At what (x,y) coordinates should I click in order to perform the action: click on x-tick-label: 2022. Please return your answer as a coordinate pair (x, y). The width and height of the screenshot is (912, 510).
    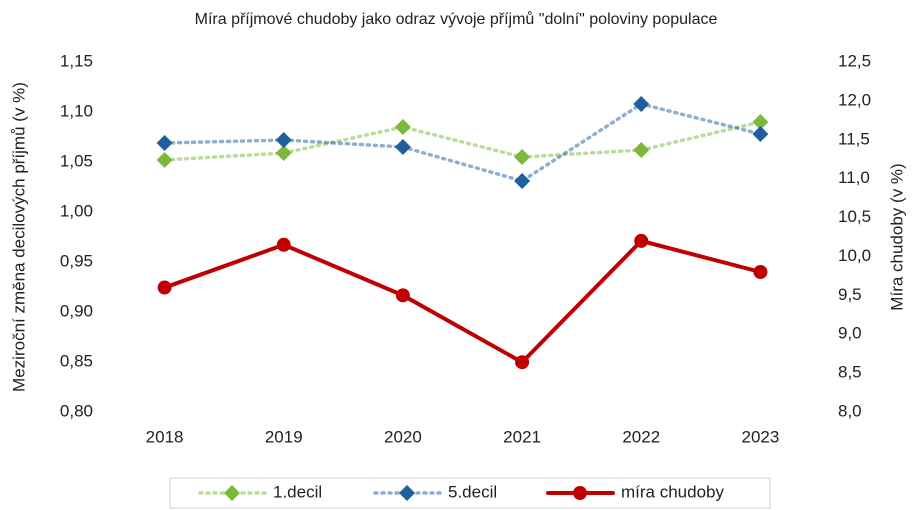
    Looking at the image, I should click on (641, 436).